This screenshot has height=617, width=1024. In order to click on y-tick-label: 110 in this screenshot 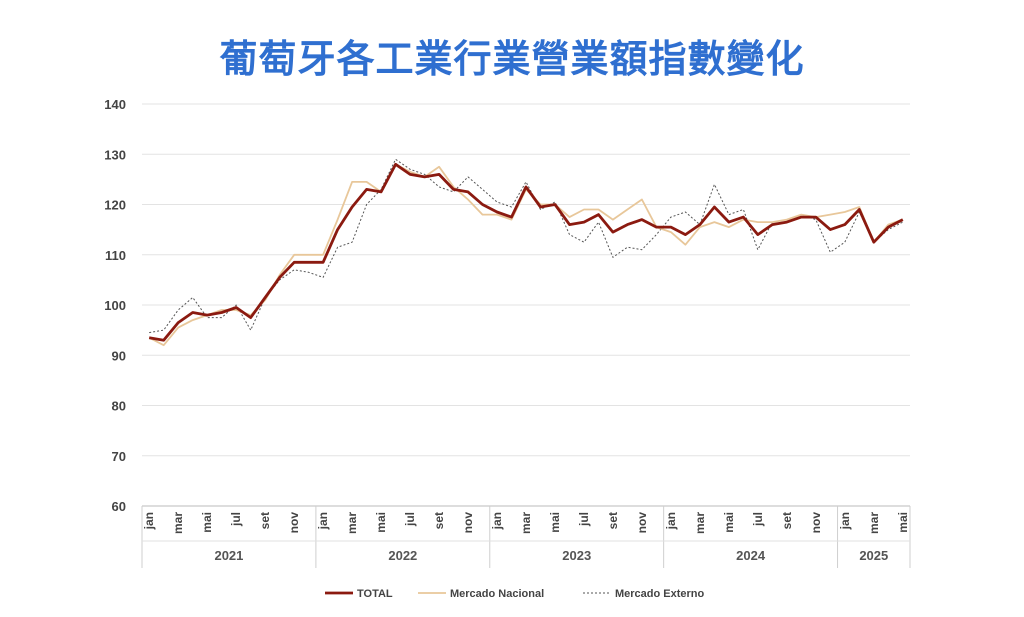, I will do `click(115, 255)`.